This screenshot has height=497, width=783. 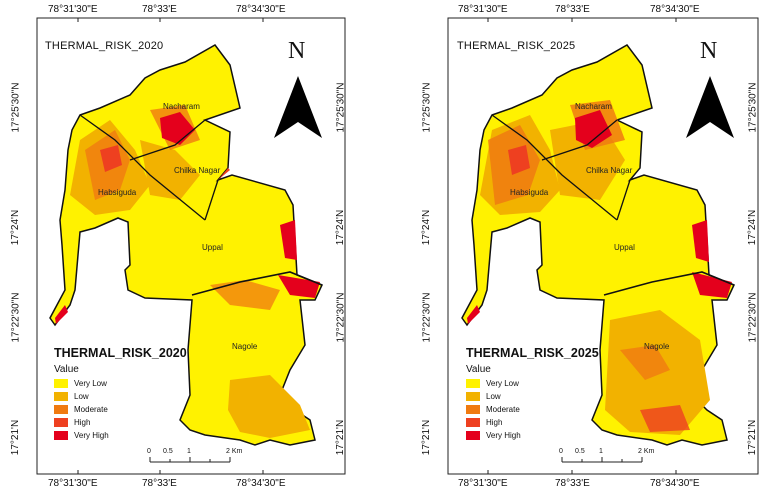 What do you see at coordinates (516, 46) in the screenshot?
I see `map-title: THERMAL_RISK_2025` at bounding box center [516, 46].